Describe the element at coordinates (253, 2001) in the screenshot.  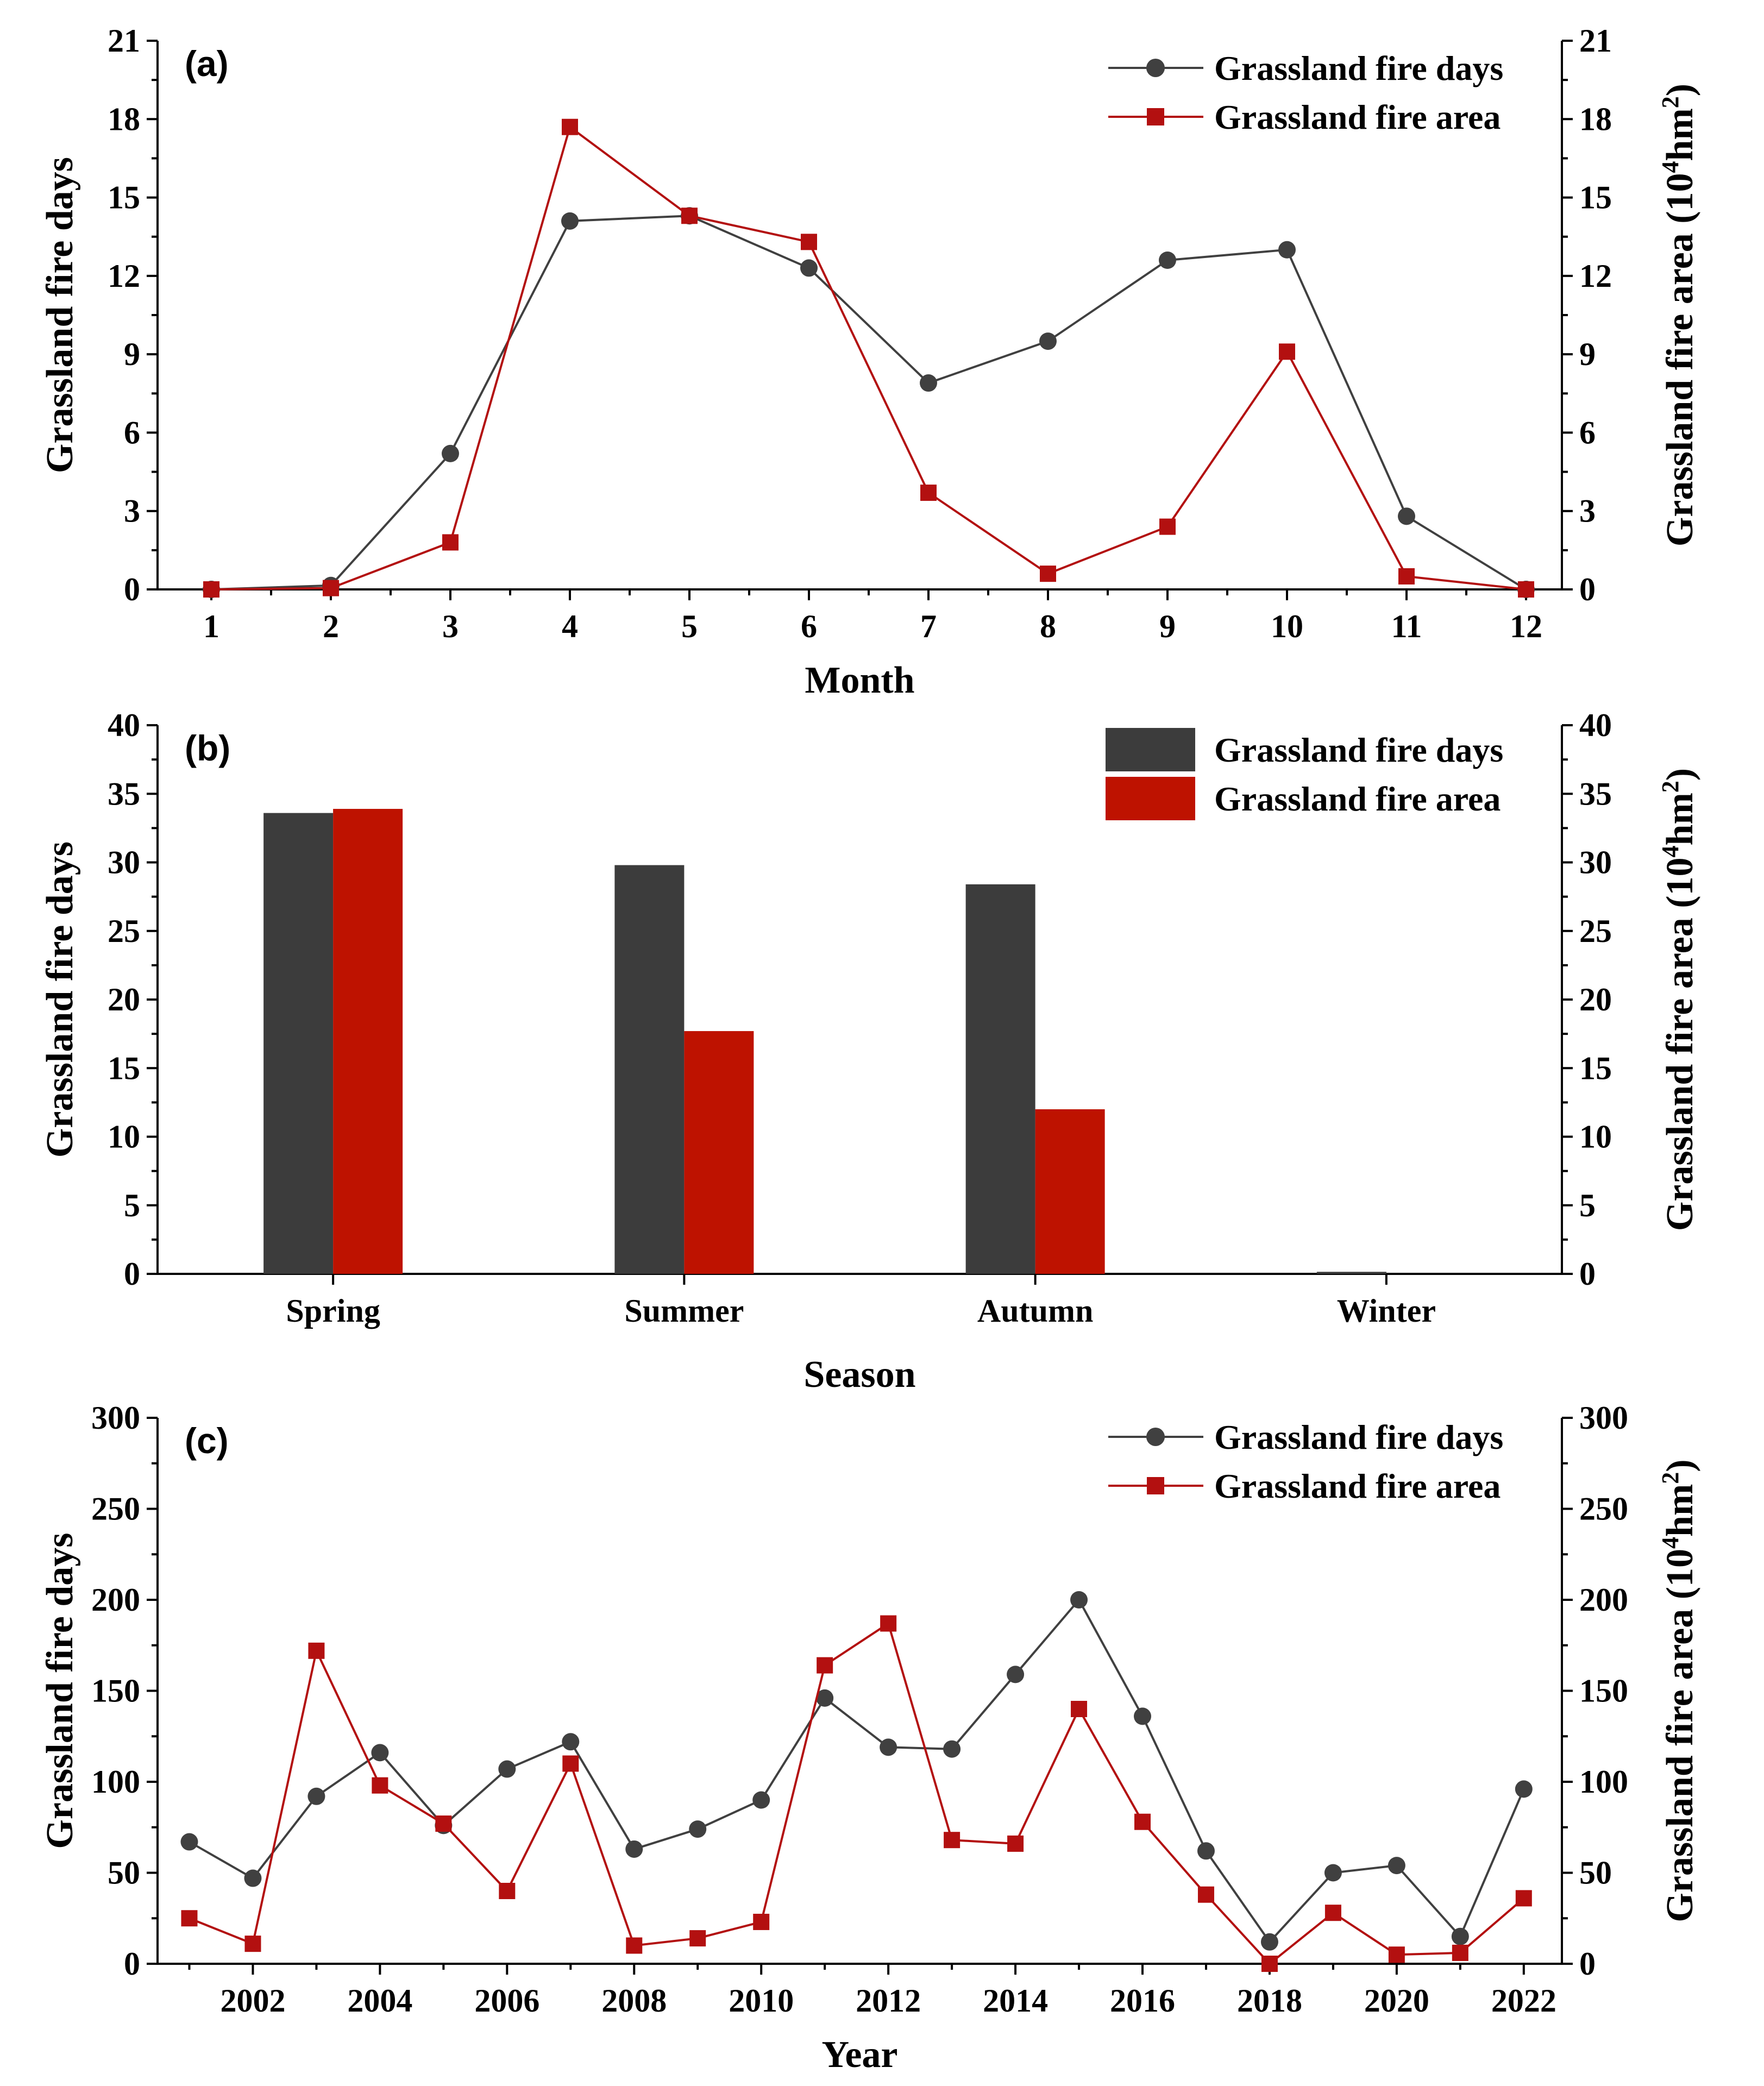
I see `x-tick-label: 2002` at that location.